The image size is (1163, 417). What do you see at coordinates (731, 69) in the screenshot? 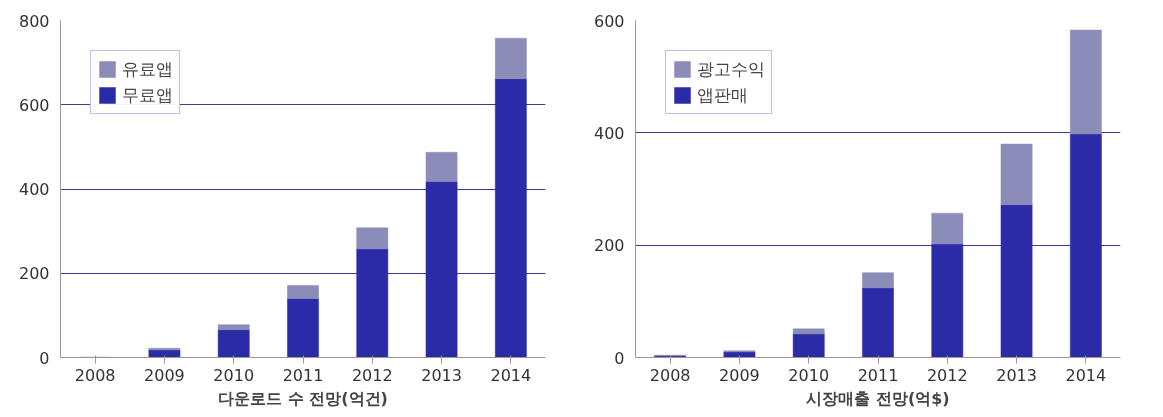
I see `legend-label: 광고수익` at bounding box center [731, 69].